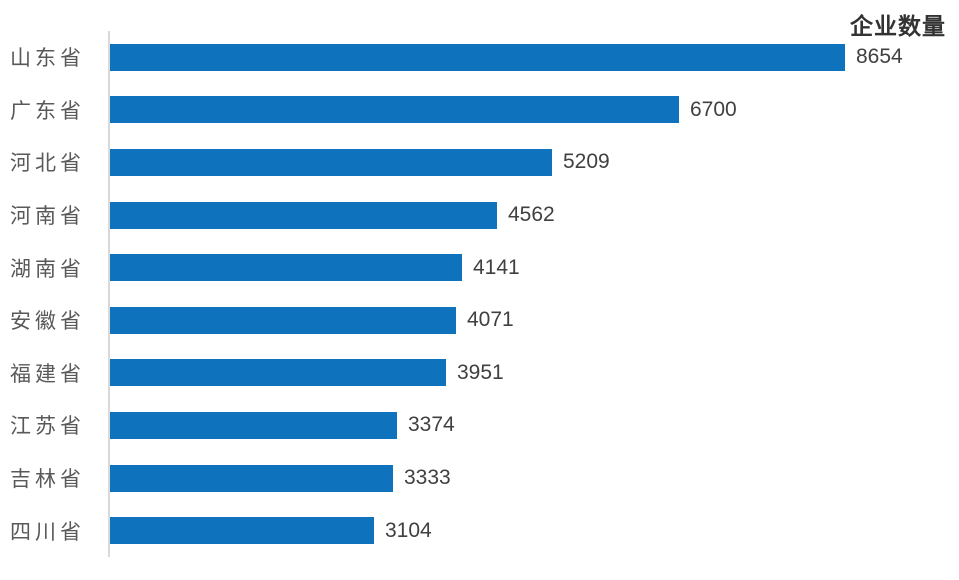 The width and height of the screenshot is (959, 580). I want to click on value-label: 4071, so click(490, 320).